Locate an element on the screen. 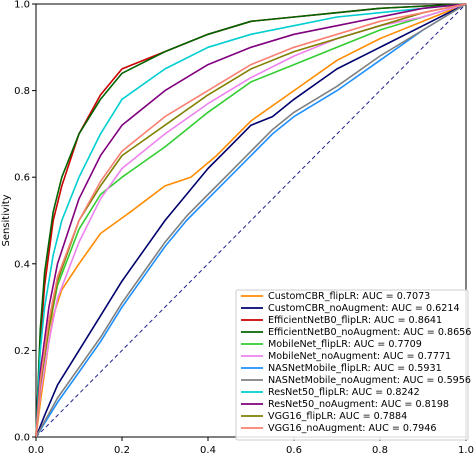 The image size is (474, 474). legend-entry-label: VGG16_noAugment: AUC = 0.7946 is located at coordinates (352, 428).